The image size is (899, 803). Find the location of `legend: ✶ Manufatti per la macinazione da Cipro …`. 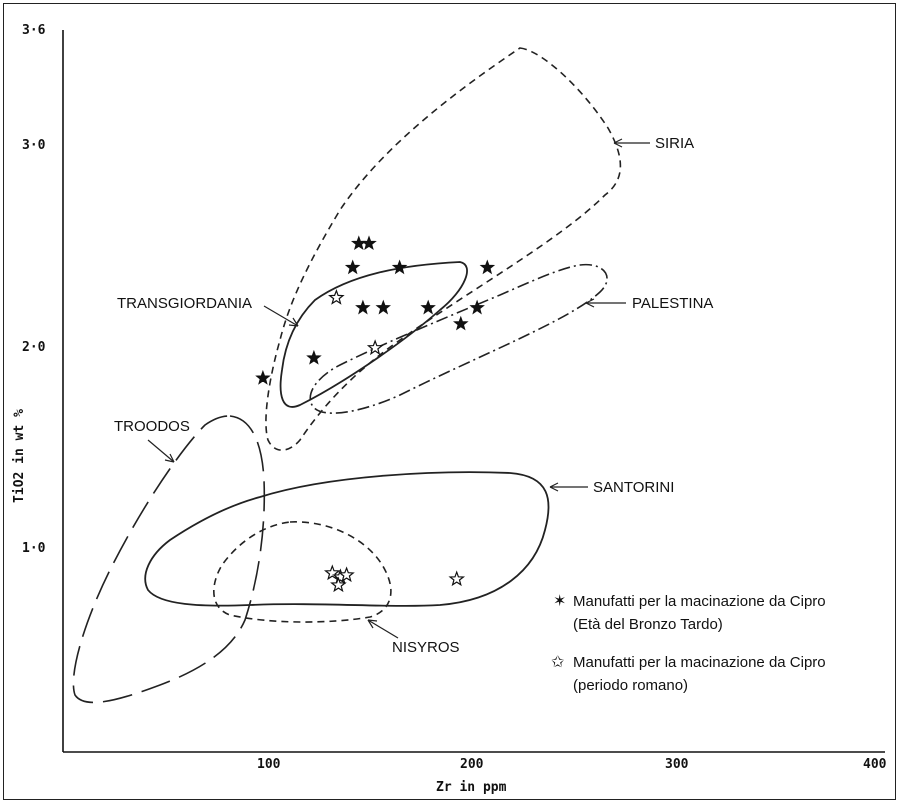

legend: ✶ Manufatti per la macinazione da Cipro … is located at coordinates (688, 642).